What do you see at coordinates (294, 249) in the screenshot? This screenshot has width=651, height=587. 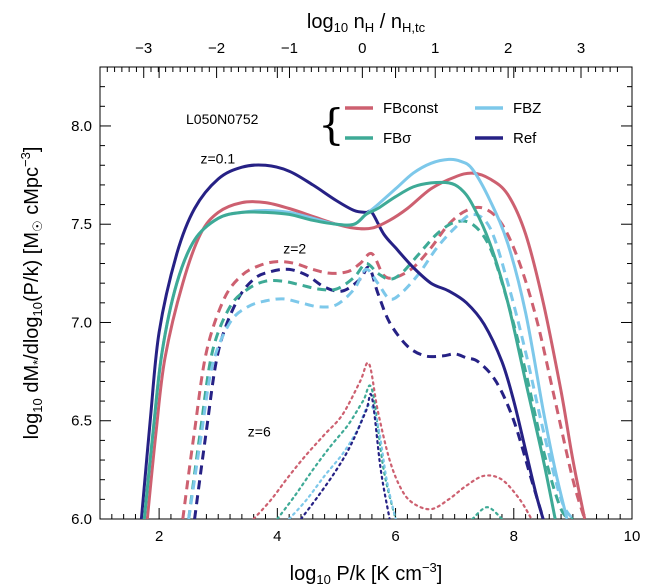 I see `redshift-label: z=2` at bounding box center [294, 249].